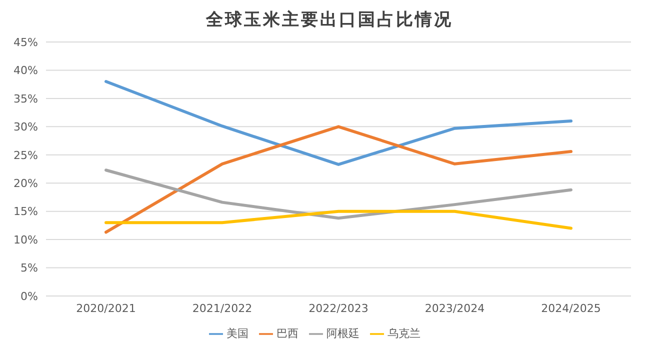 The height and width of the screenshot is (349, 659). I want to click on y-tick-label: 20%, so click(26, 183).